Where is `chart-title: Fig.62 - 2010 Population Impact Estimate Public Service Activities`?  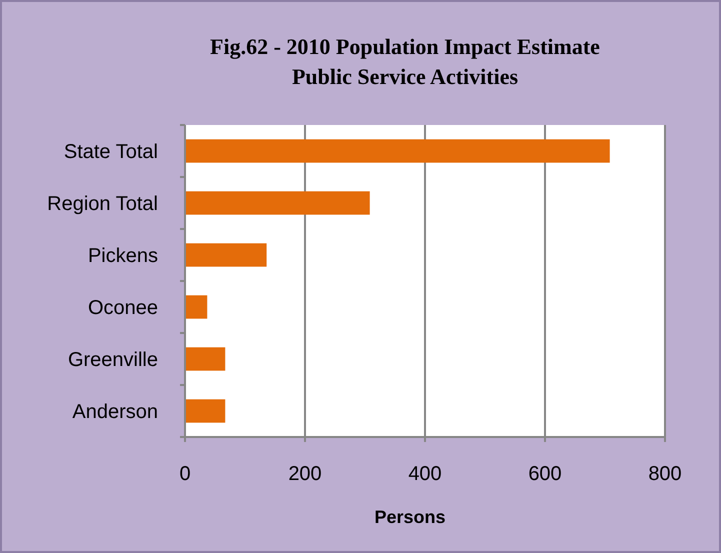 chart-title: Fig.62 - 2010 Population Impact Estimate Public Service Activities is located at coordinates (405, 61).